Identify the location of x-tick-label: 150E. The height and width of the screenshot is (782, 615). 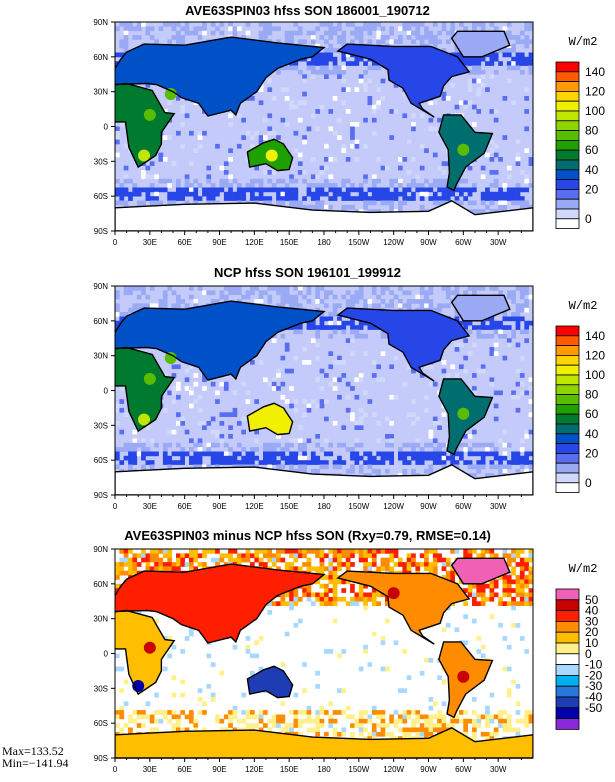
(289, 242).